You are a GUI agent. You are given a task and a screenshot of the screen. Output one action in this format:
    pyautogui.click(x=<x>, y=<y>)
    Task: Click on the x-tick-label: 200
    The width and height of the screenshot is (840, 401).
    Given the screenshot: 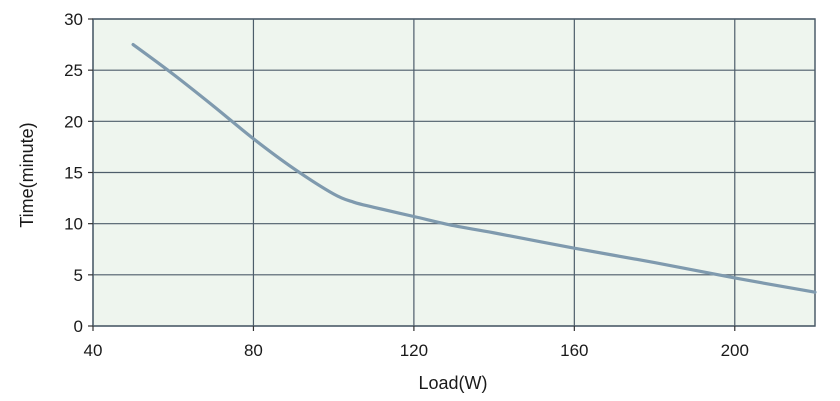 What is the action you would take?
    pyautogui.click(x=735, y=350)
    